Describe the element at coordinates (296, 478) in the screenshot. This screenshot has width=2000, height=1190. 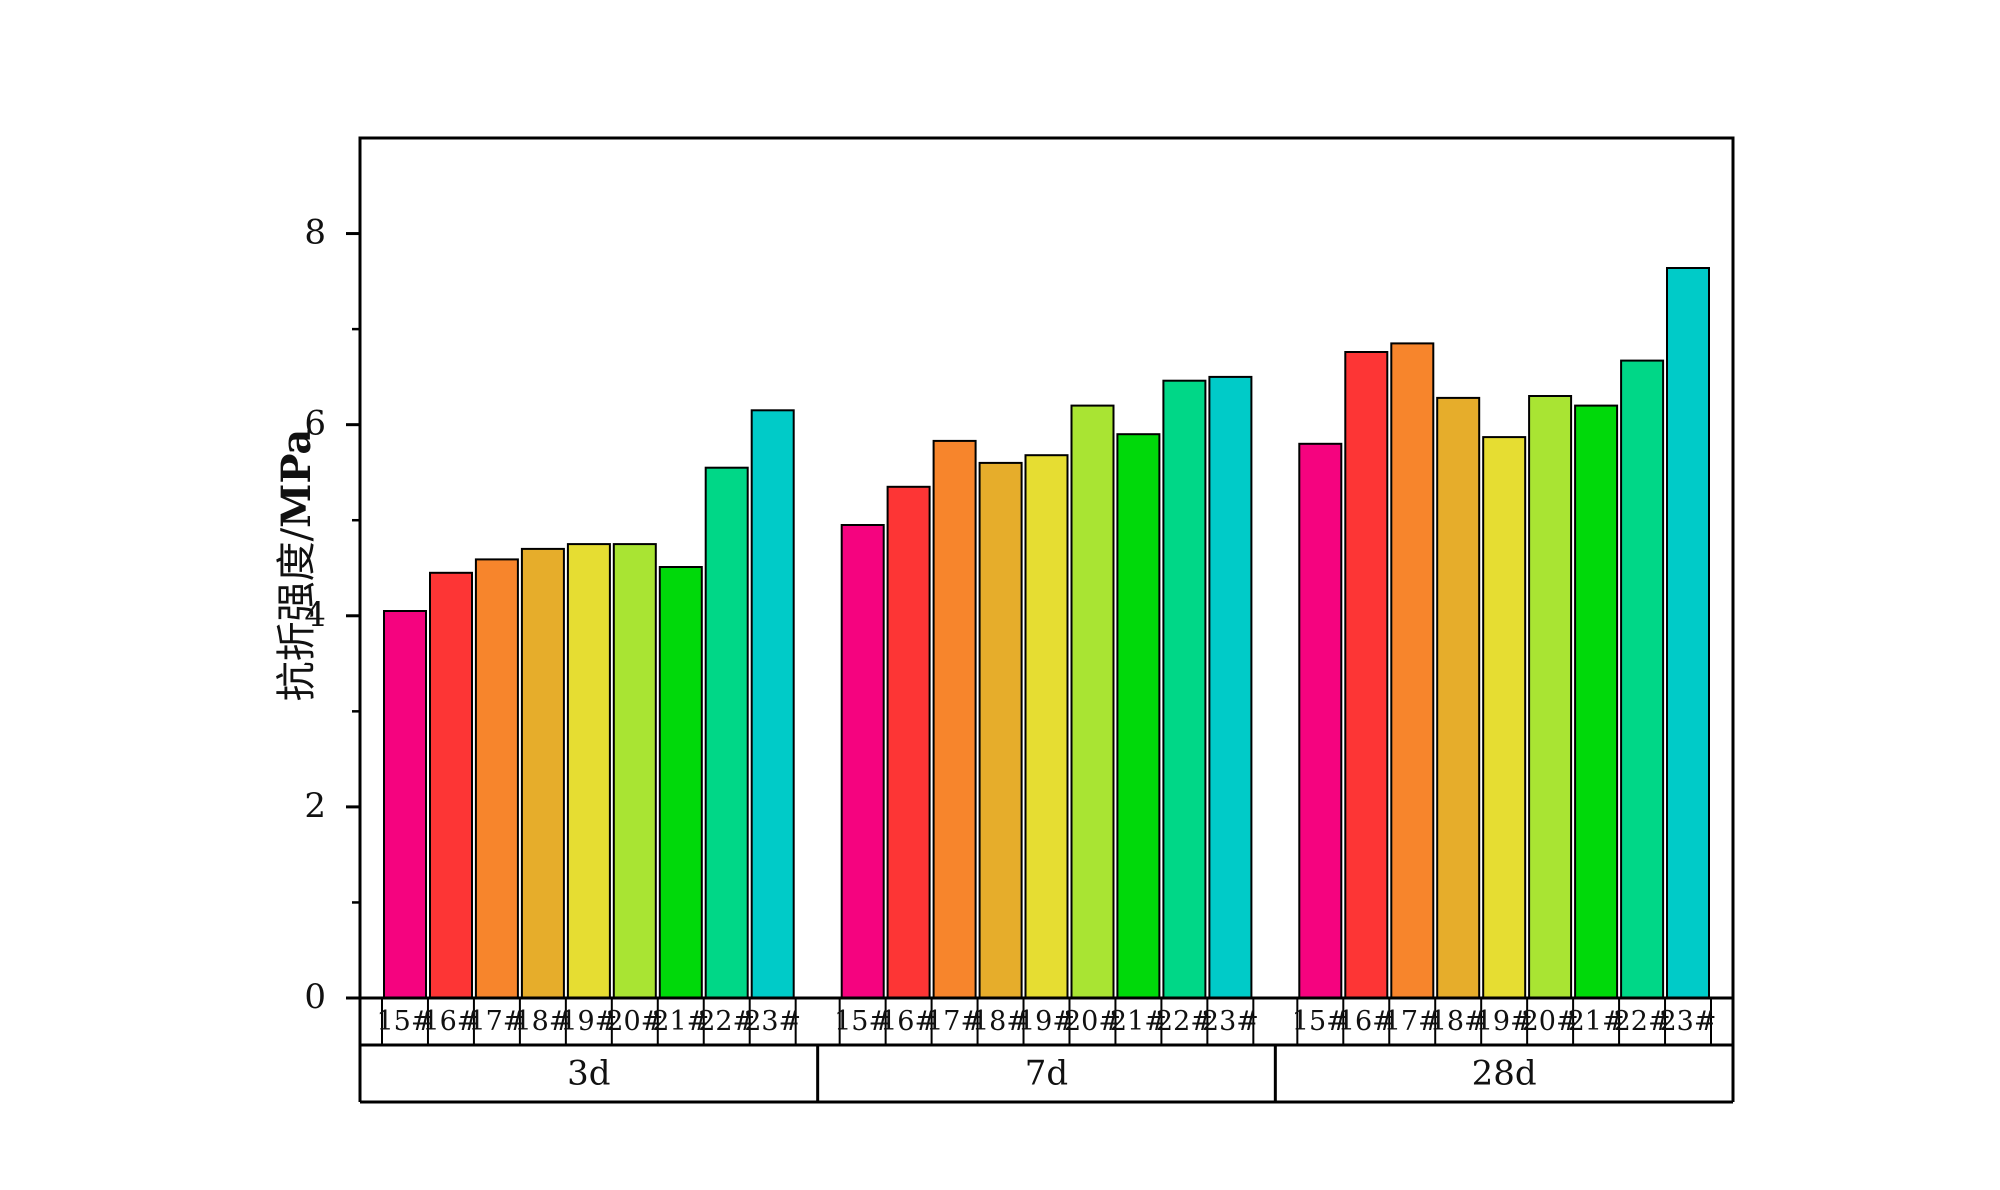
I see `y-axis-label-unit: MPa` at that location.